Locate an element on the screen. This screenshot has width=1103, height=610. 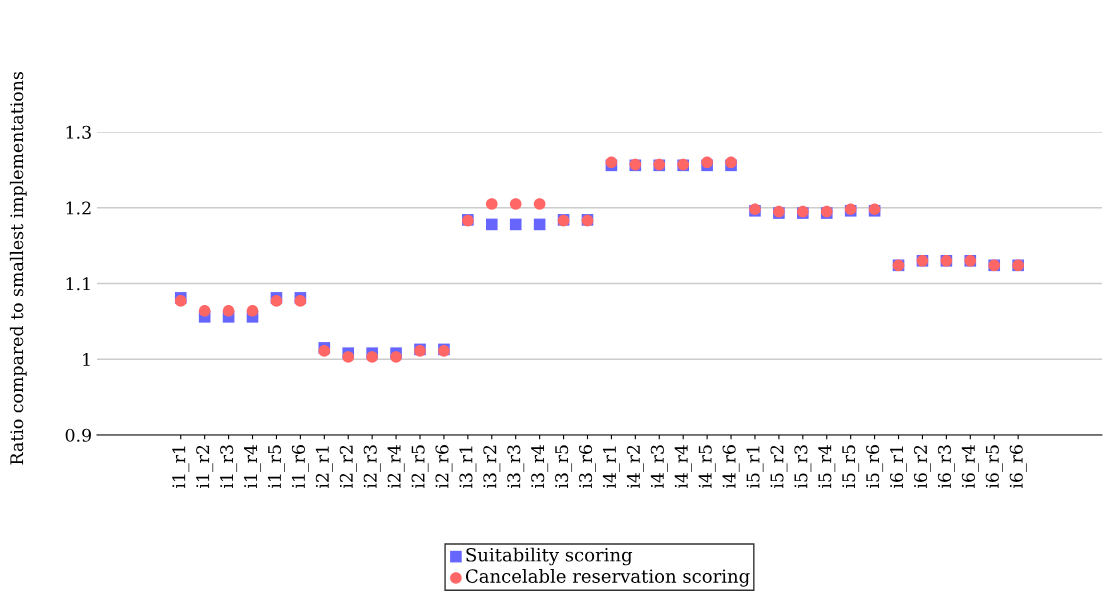
x-tick-label: i4_r3 is located at coordinates (659, 467).